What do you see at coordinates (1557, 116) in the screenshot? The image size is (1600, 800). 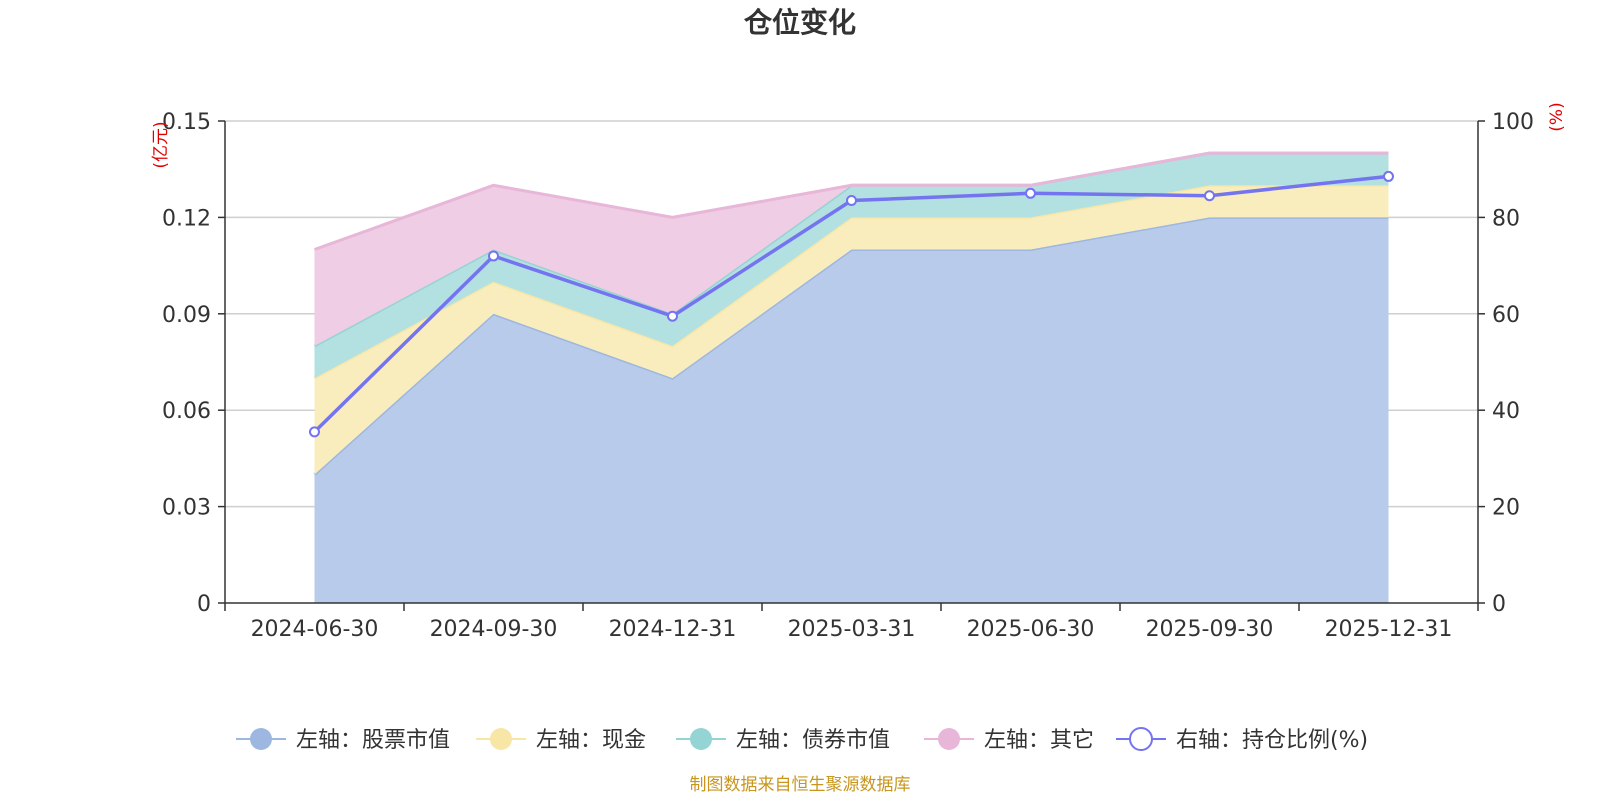 I see `right-axis-unit: (%)` at bounding box center [1557, 116].